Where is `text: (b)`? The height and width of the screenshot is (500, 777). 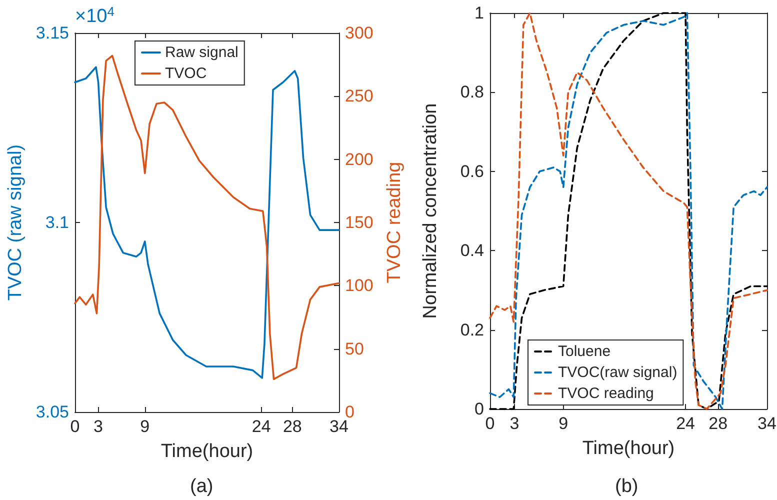 text: (b) is located at coordinates (626, 486).